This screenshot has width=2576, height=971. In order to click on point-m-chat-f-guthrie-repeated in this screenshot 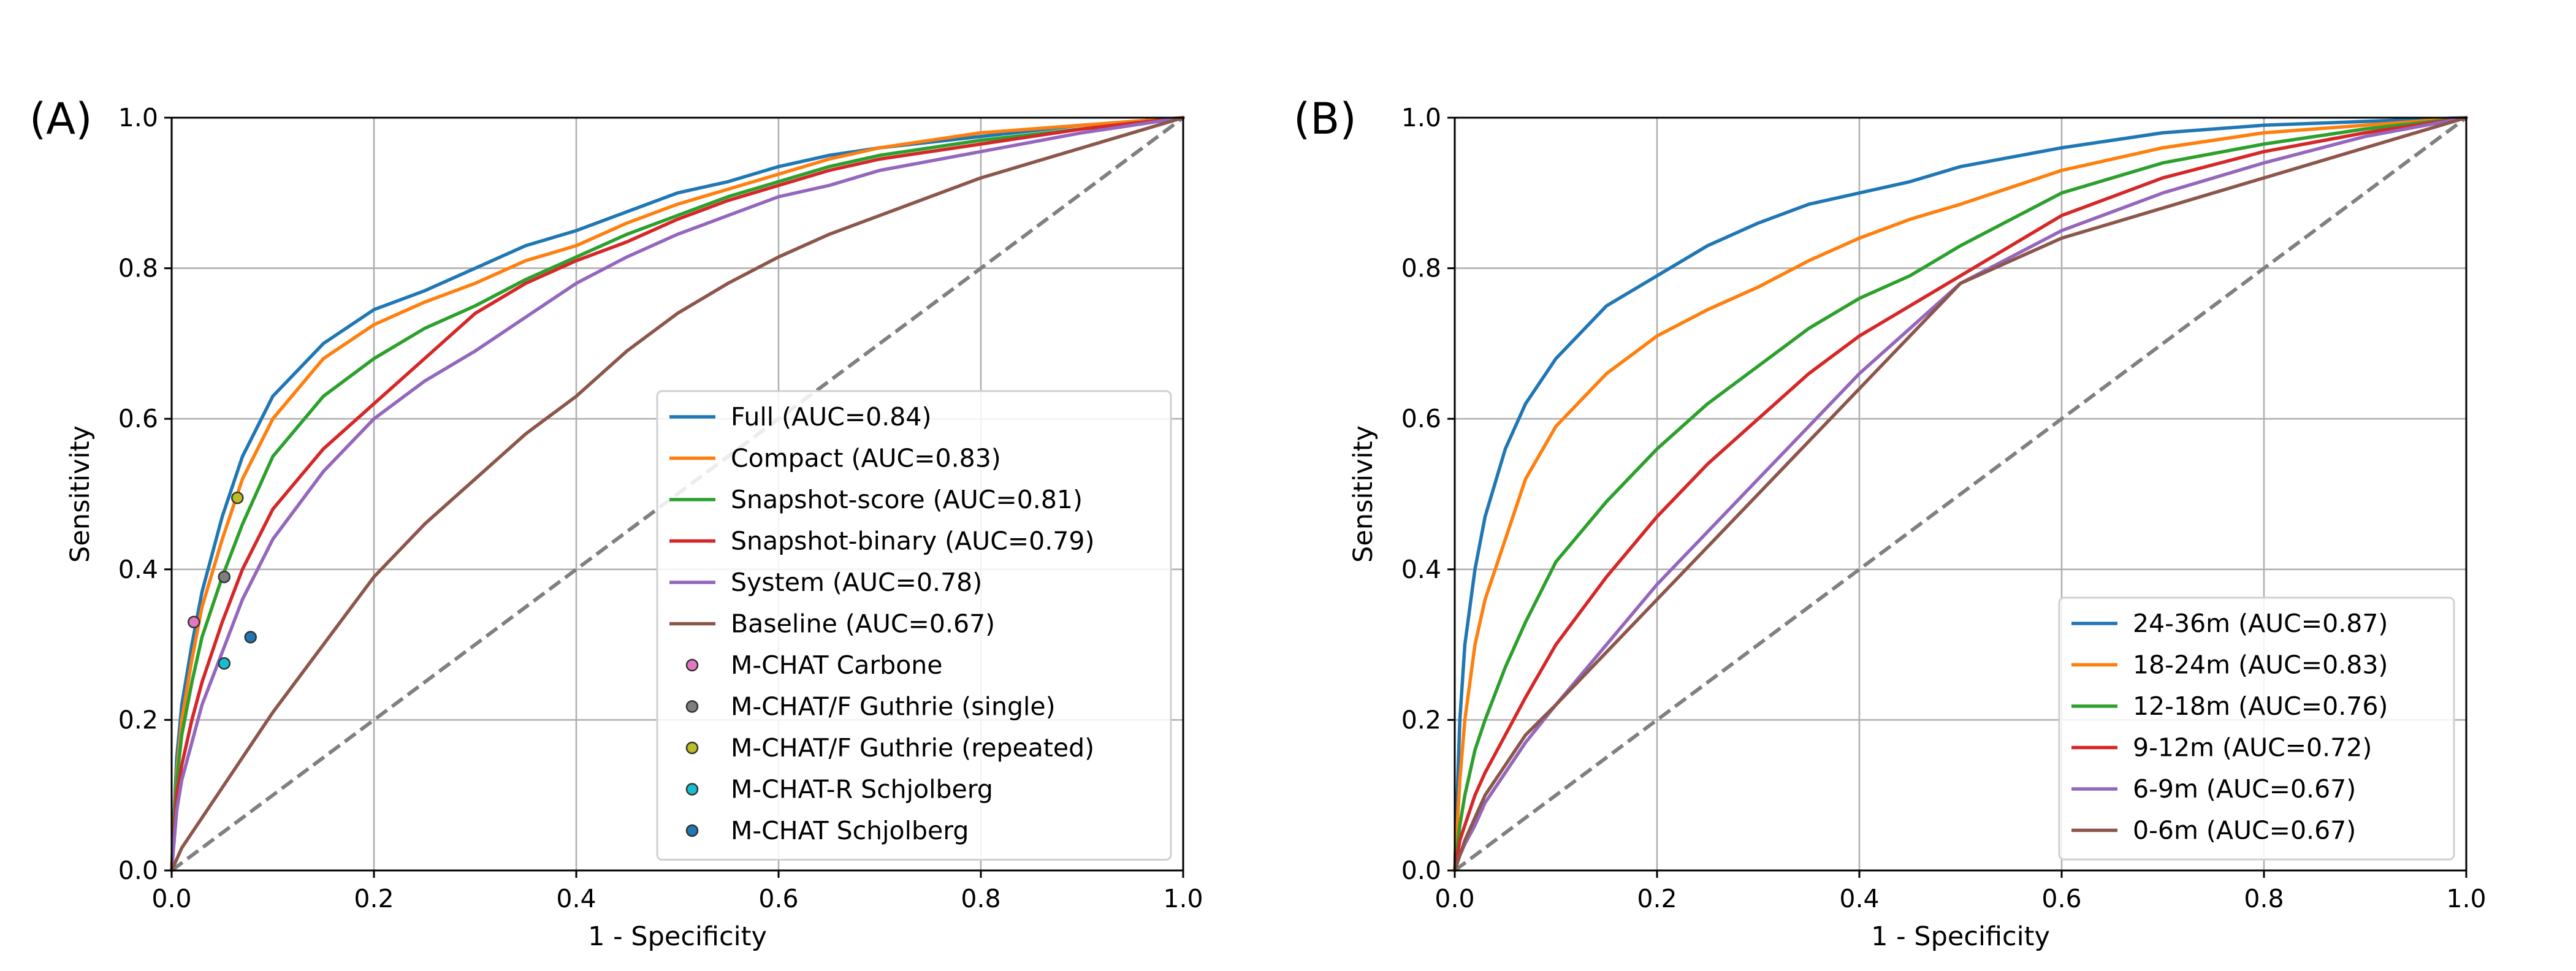, I will do `click(237, 498)`.